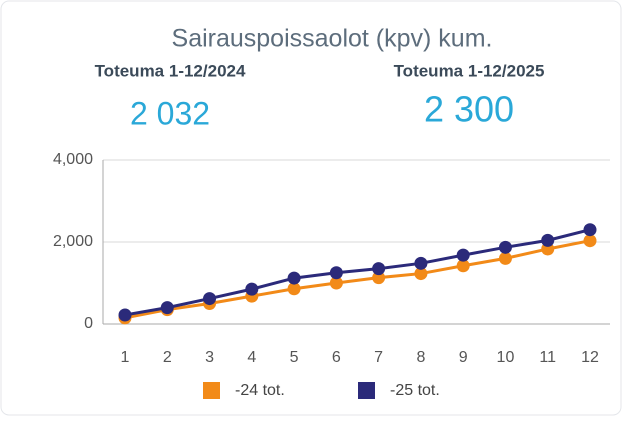  I want to click on kpi-label: Toteuma 1-12/2025, so click(469, 70).